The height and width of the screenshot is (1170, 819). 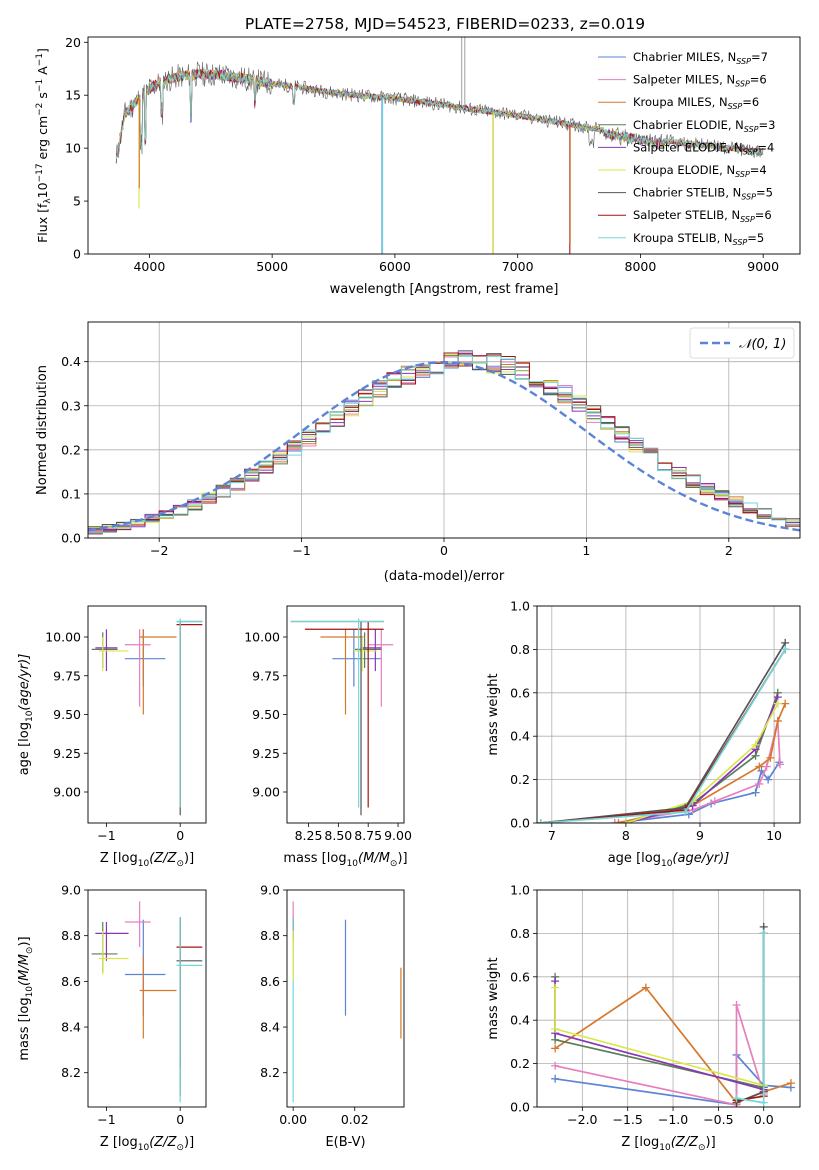 What do you see at coordinates (119, 858) in the screenshot?
I see `label-part: Z [log` at bounding box center [119, 858].